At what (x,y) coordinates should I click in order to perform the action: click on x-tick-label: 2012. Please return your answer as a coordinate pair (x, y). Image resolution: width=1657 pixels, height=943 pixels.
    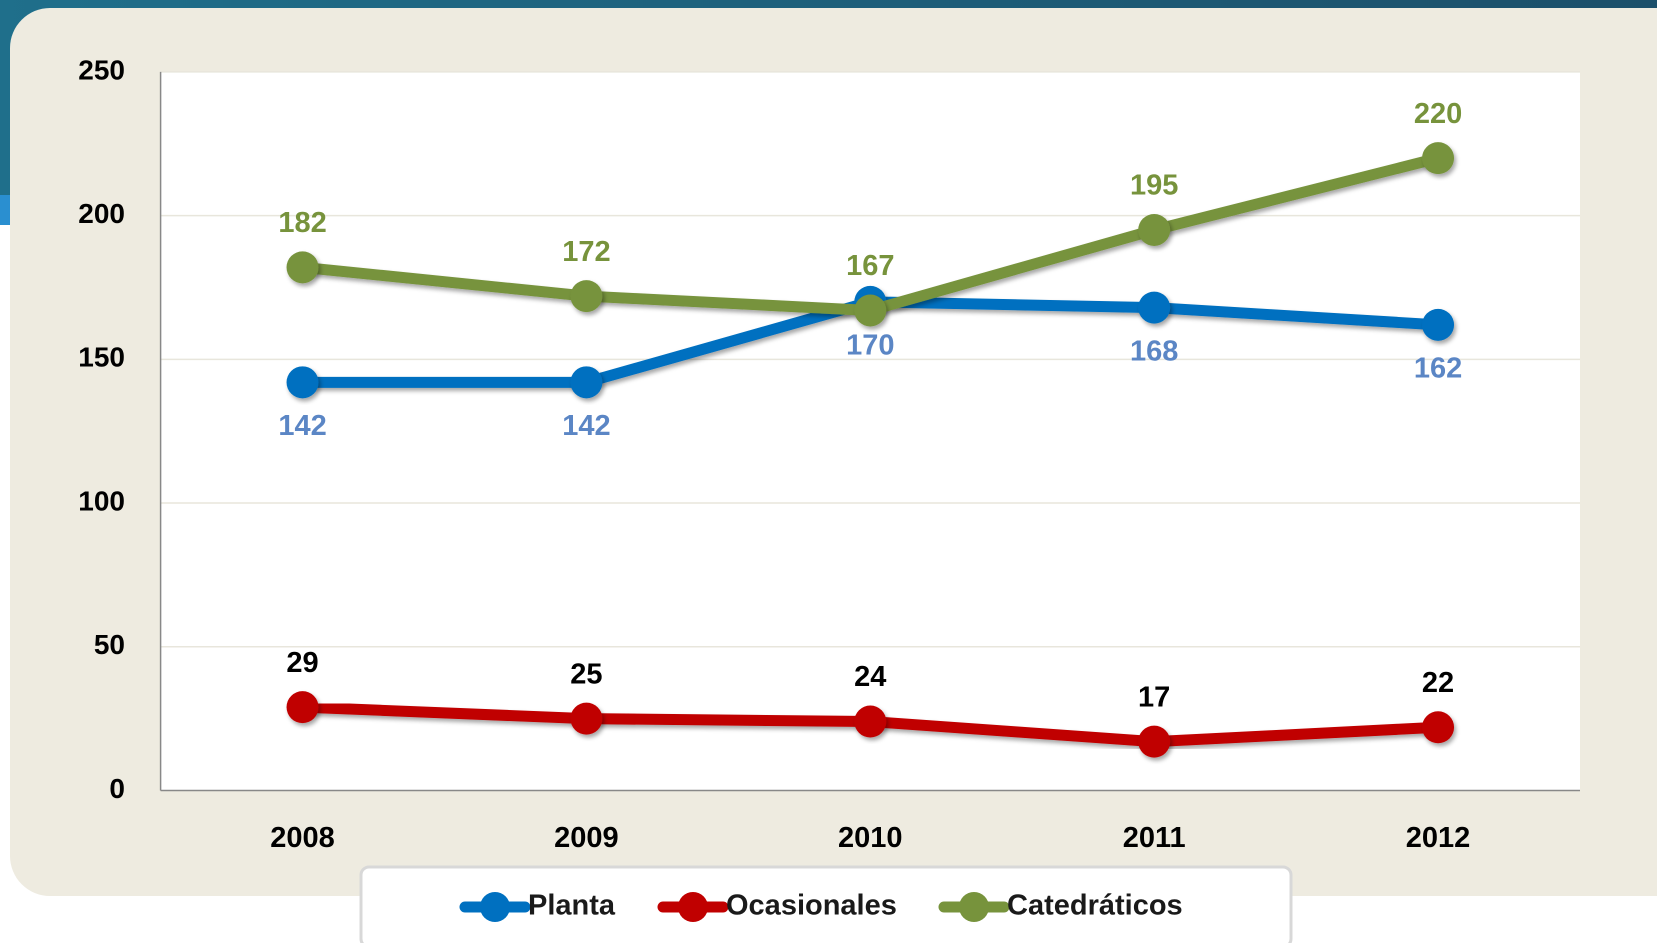
    Looking at the image, I should click on (1438, 838).